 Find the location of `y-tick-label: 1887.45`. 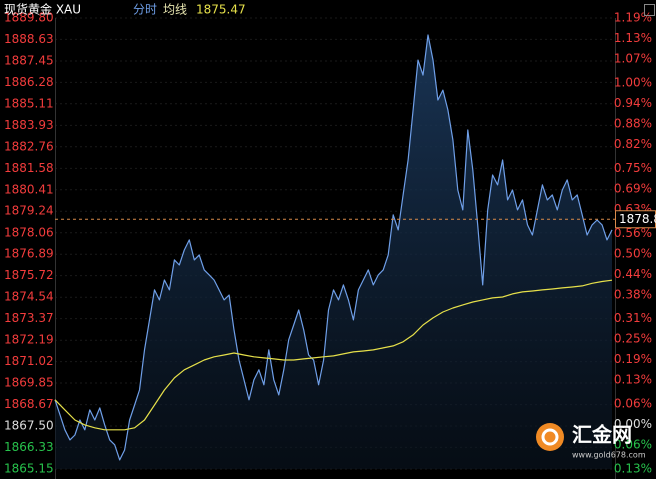

y-tick-label: 1887.45 is located at coordinates (29, 60).